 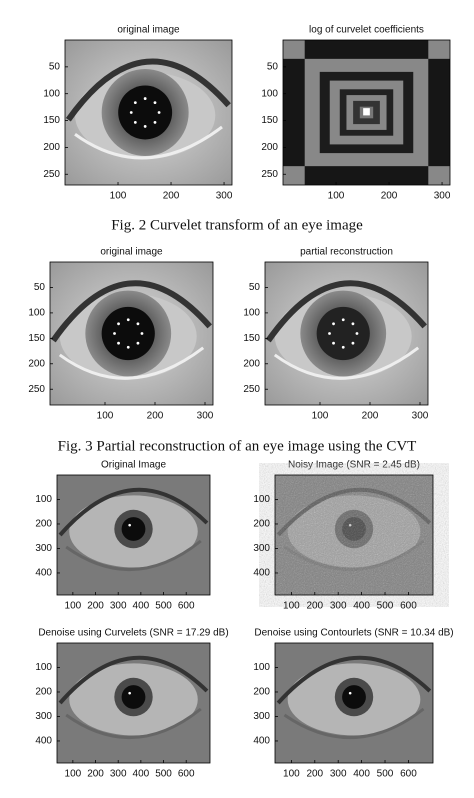 What do you see at coordinates (366, 112) in the screenshot?
I see `center` at bounding box center [366, 112].